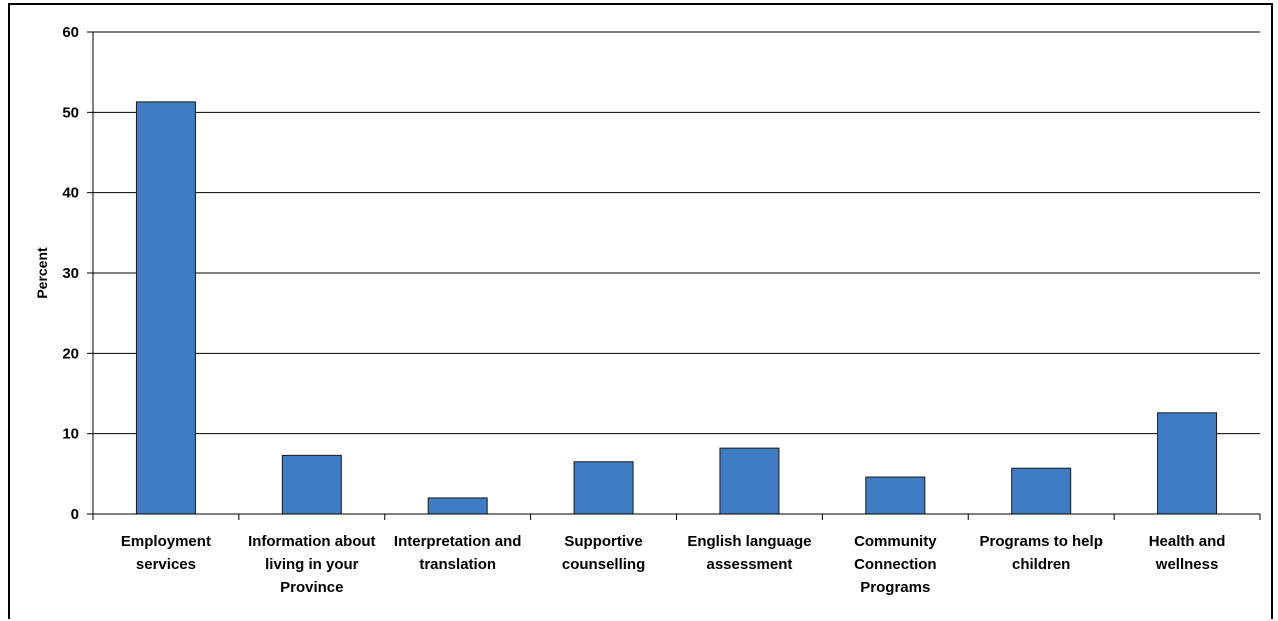  What do you see at coordinates (749, 564) in the screenshot?
I see `x-tick-label: assessment` at bounding box center [749, 564].